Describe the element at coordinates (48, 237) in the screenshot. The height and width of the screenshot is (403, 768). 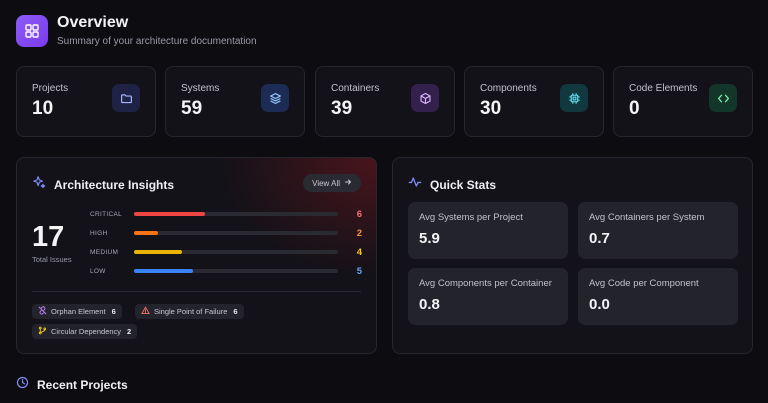
I see `total-issues-count: 17` at that location.